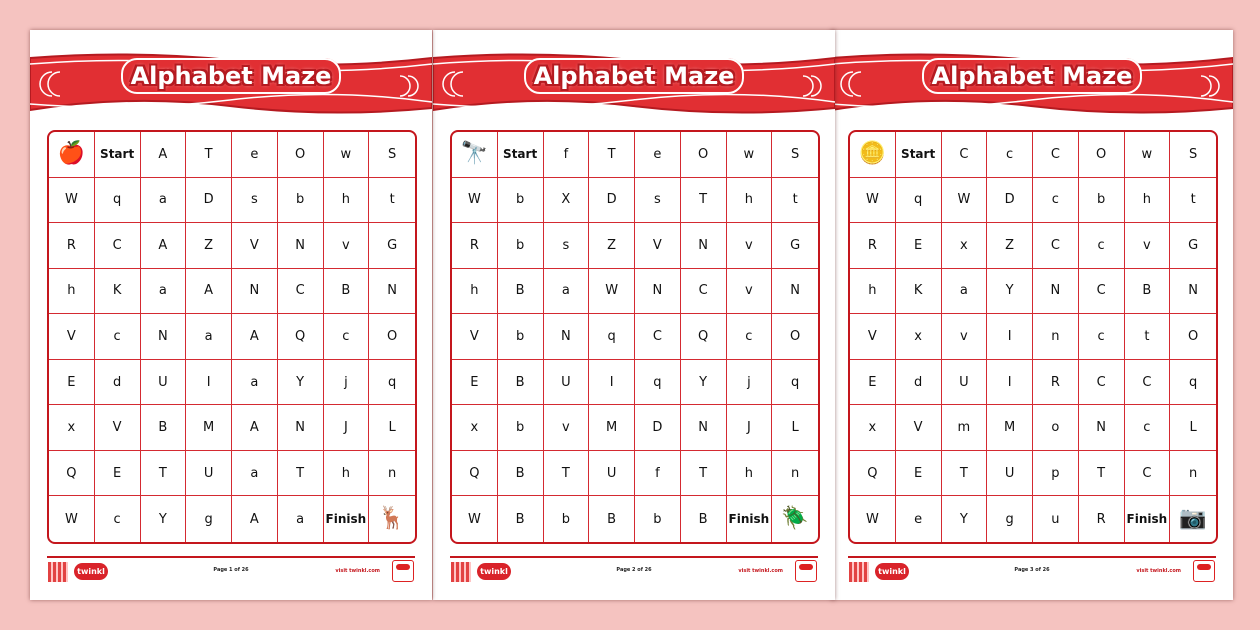 This screenshot has width=1260, height=630. Describe the element at coordinates (1147, 155) in the screenshot. I see `maze-cell: w` at that location.